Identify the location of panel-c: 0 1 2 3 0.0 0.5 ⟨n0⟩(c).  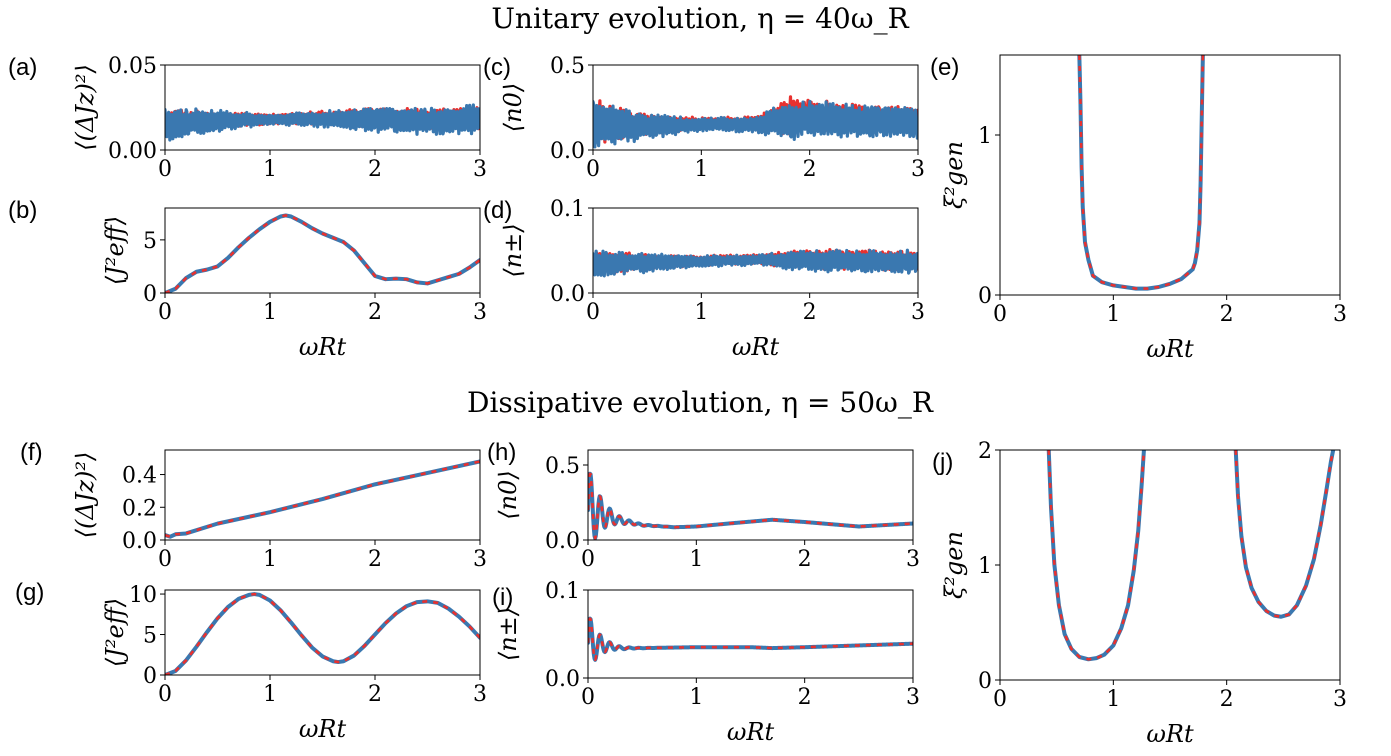
(704, 118).